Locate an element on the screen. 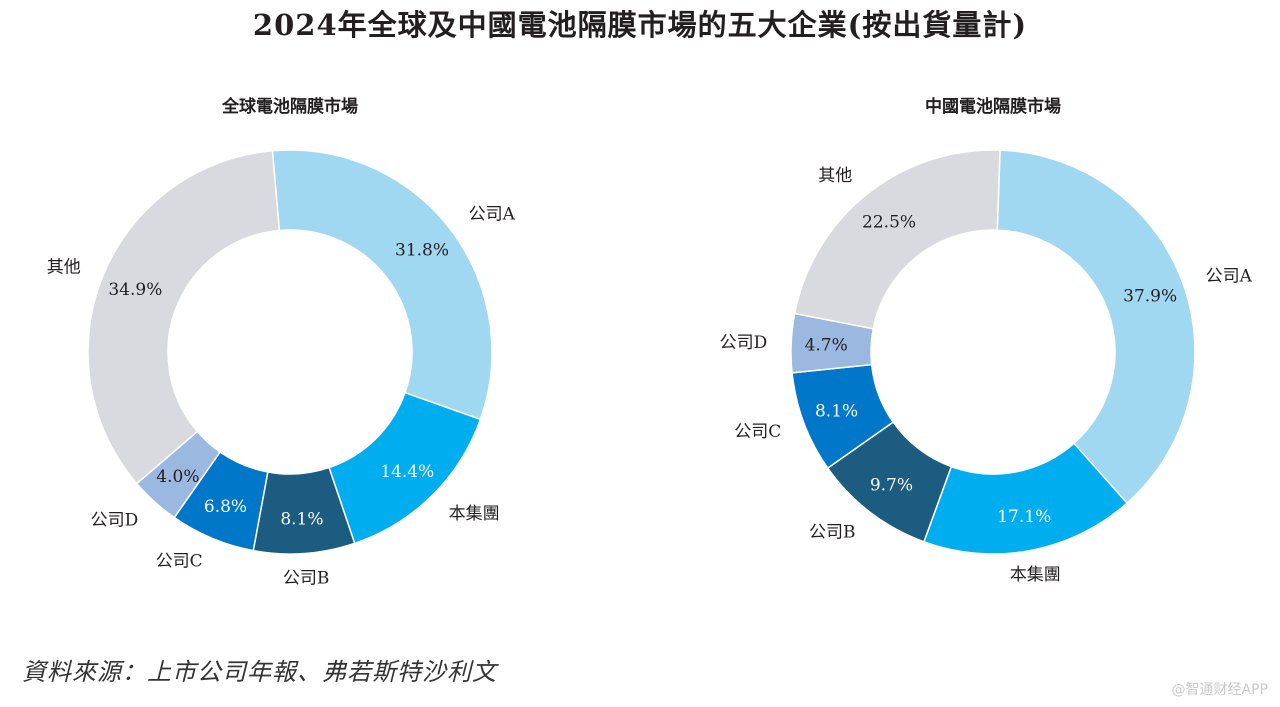  china-category-label-company-d: 公司D is located at coordinates (744, 343).